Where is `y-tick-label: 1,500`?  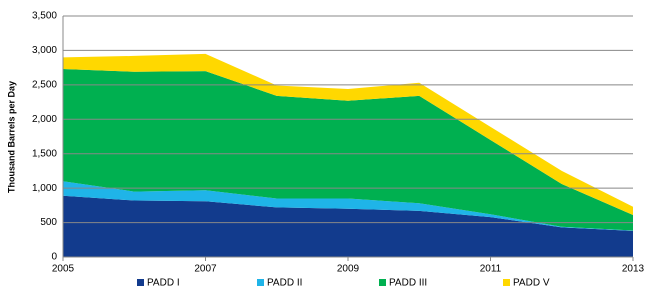 y-tick-label: 1,500 is located at coordinates (44, 153).